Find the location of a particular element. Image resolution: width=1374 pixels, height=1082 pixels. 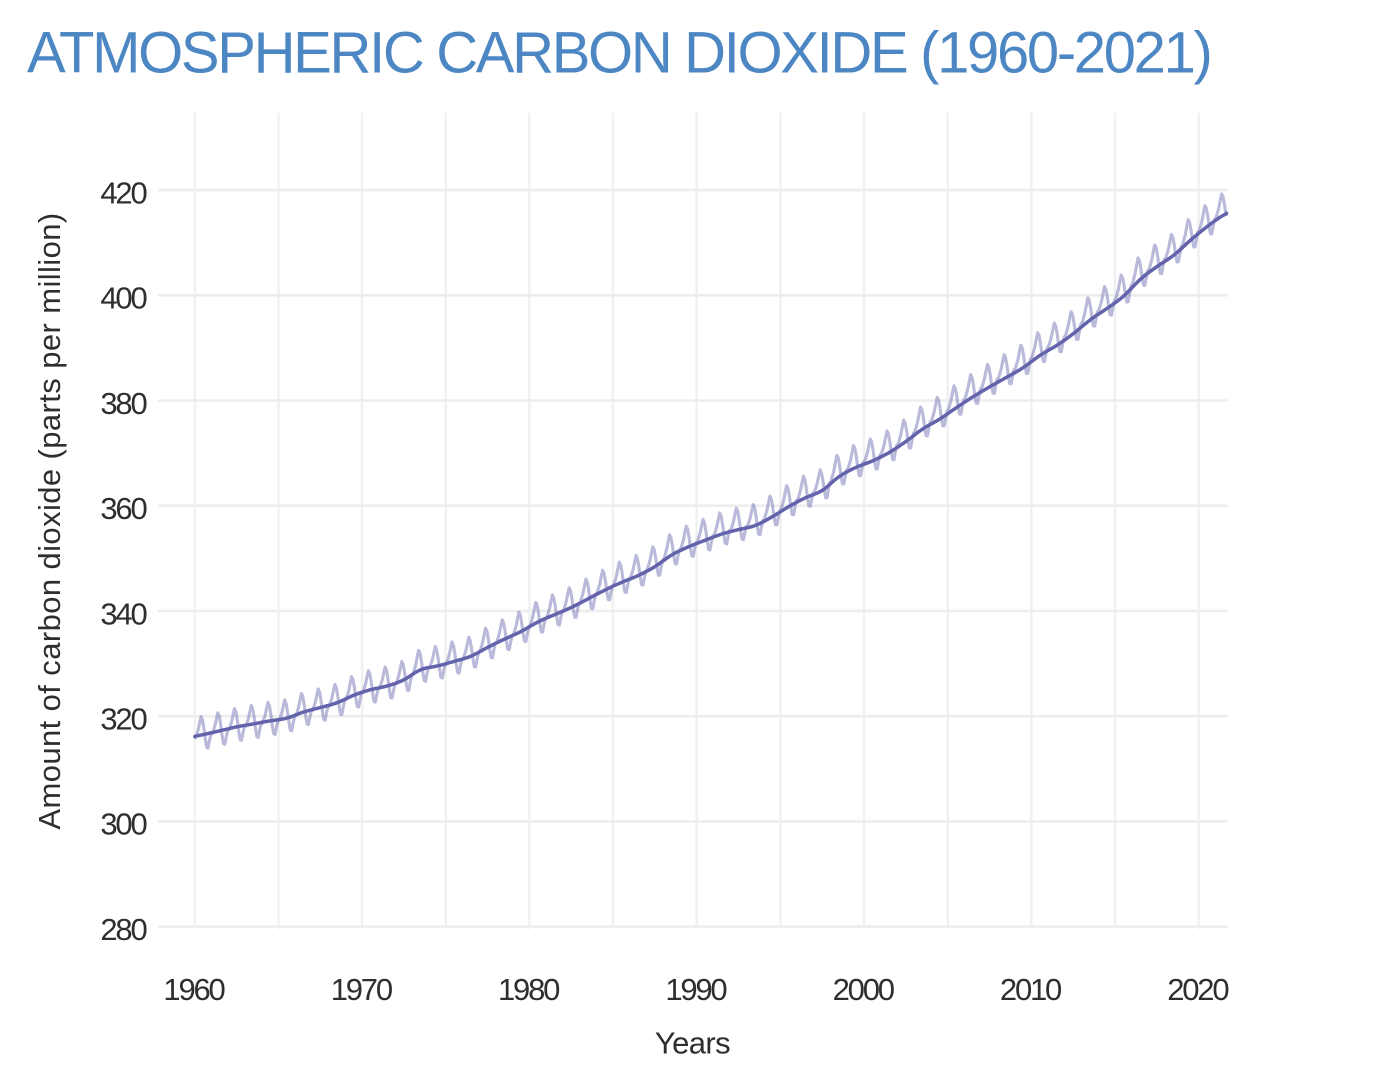

svg-text: 1960 is located at coordinates (194, 989).